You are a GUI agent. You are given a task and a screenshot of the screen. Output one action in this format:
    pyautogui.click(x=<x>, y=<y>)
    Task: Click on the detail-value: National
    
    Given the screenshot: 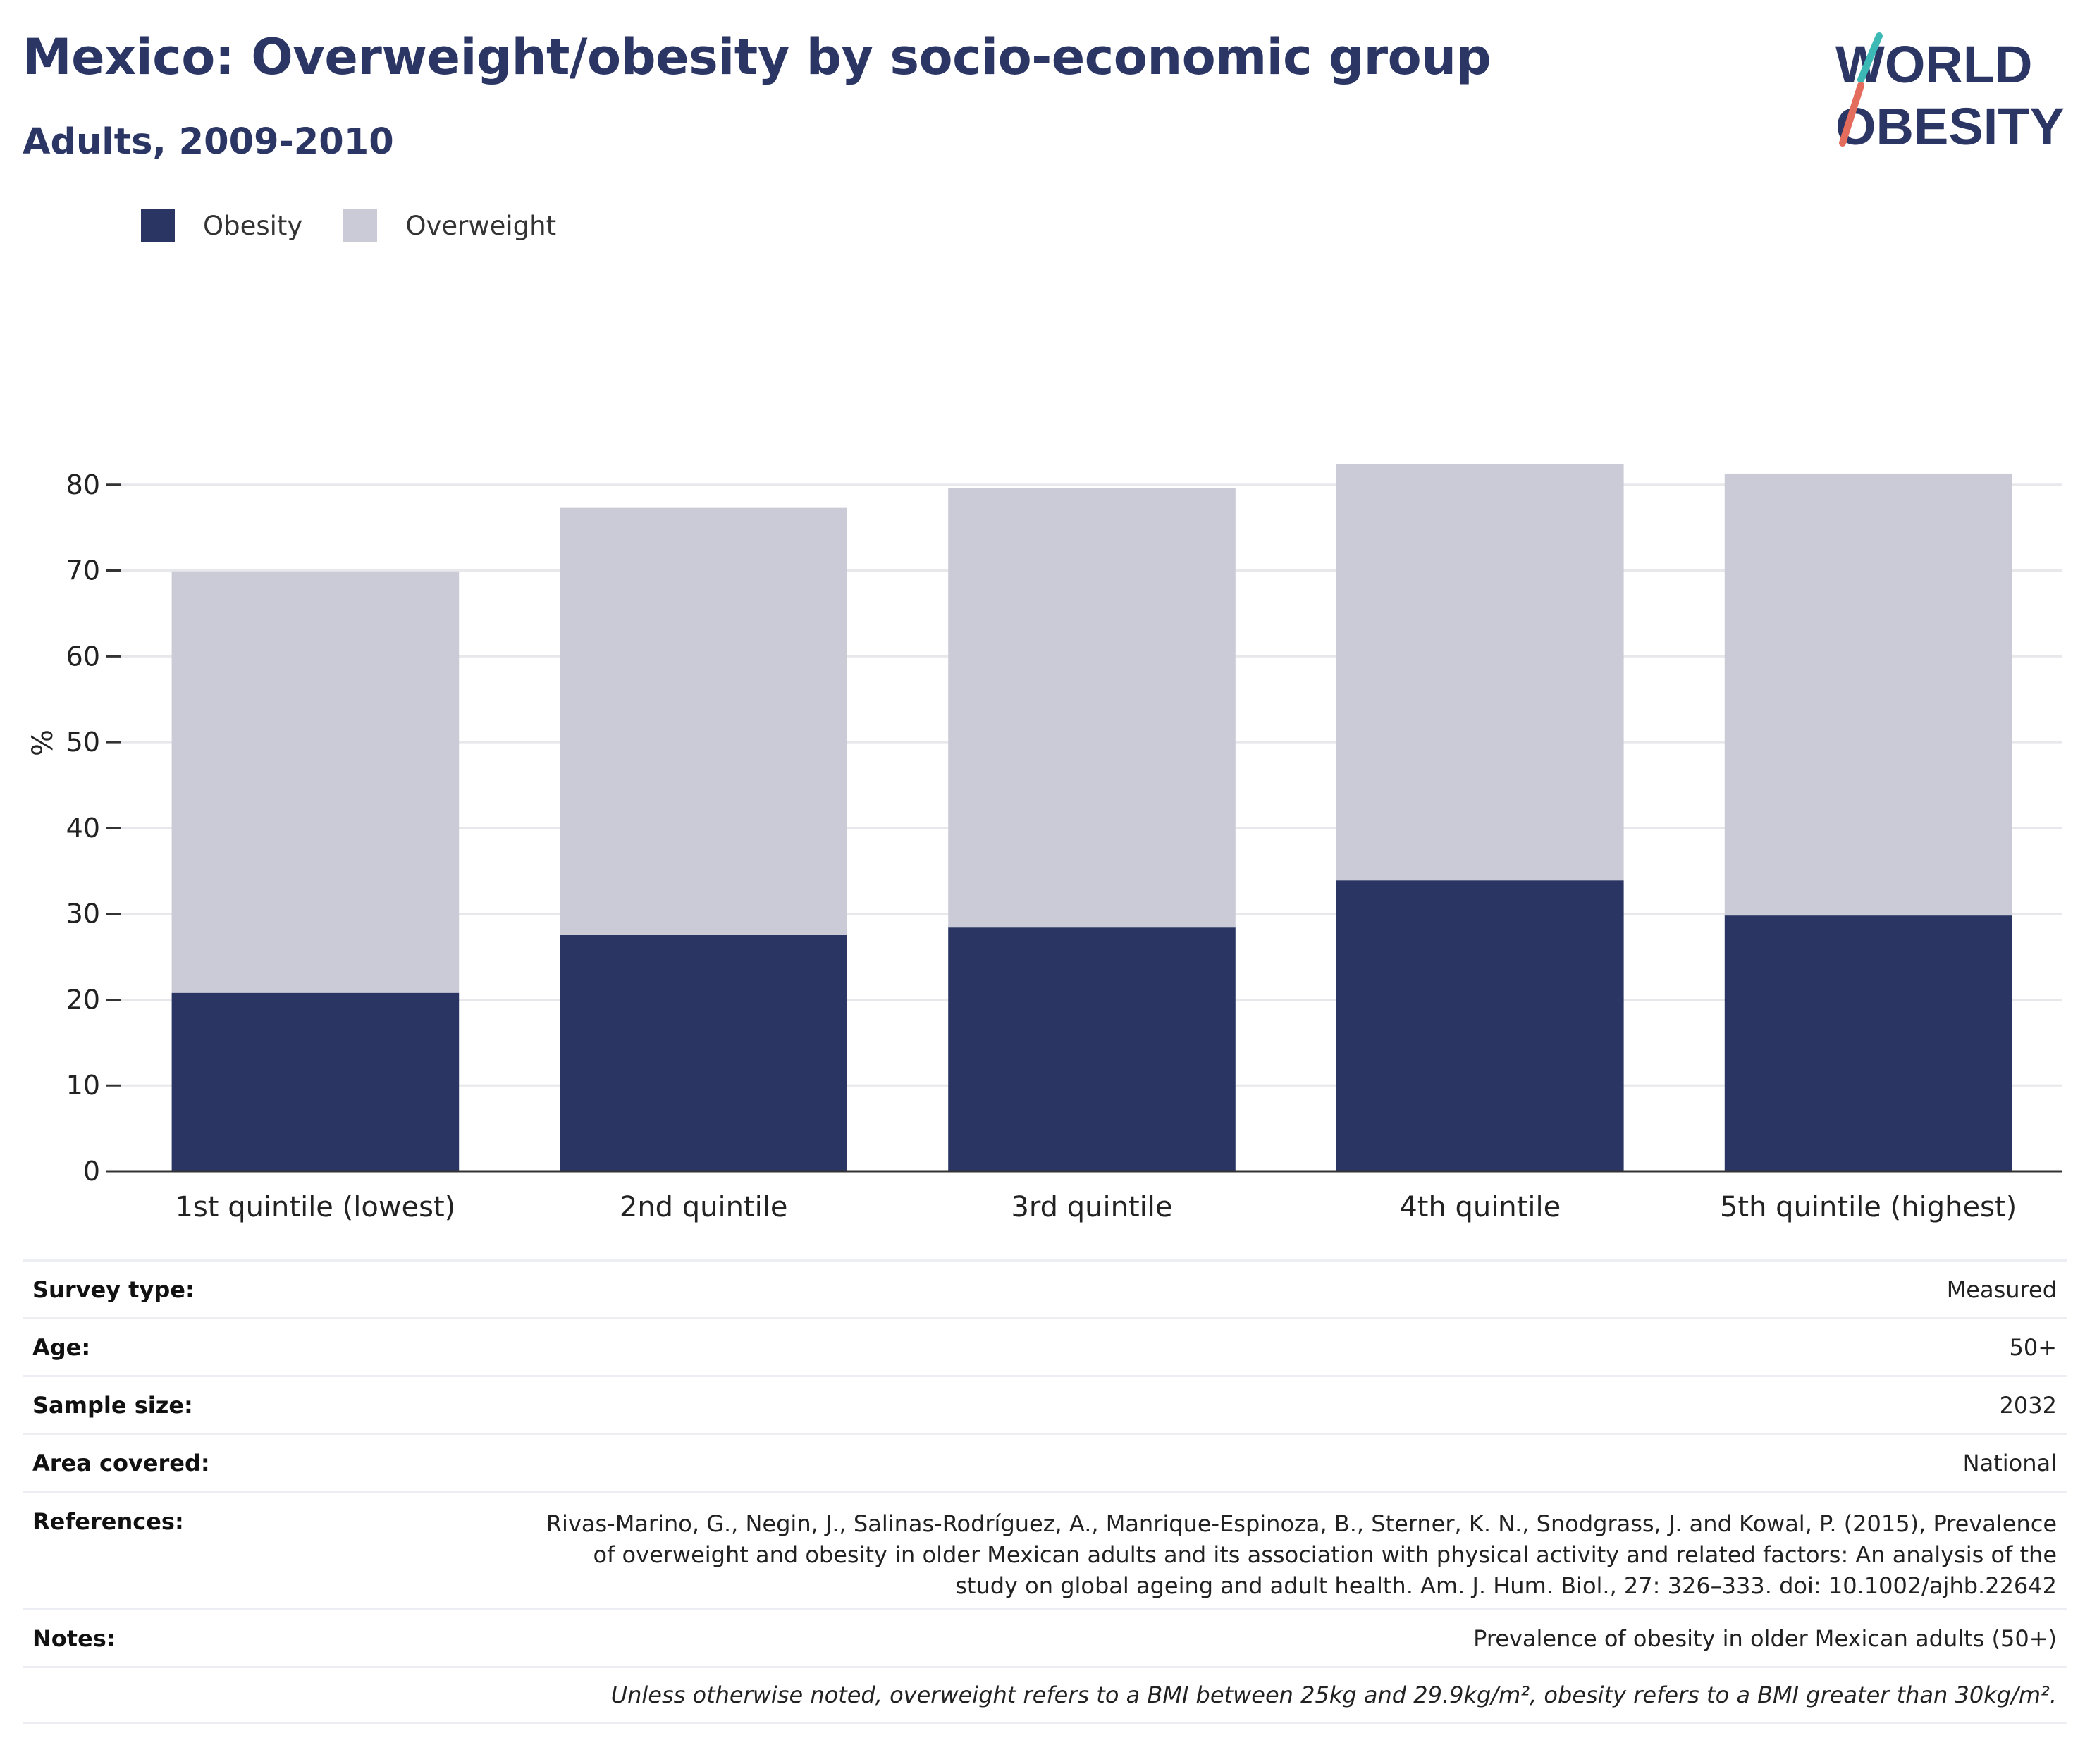 What is the action you would take?
    pyautogui.click(x=2009, y=1462)
    